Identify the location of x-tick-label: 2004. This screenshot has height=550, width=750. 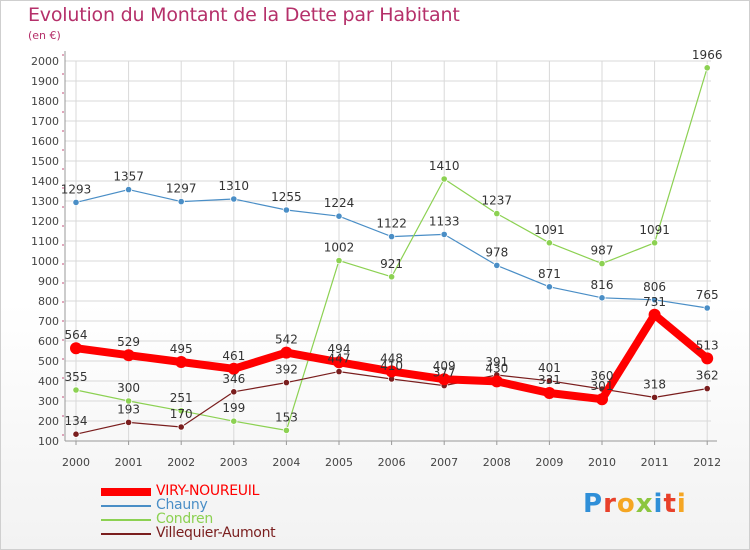
(286, 462).